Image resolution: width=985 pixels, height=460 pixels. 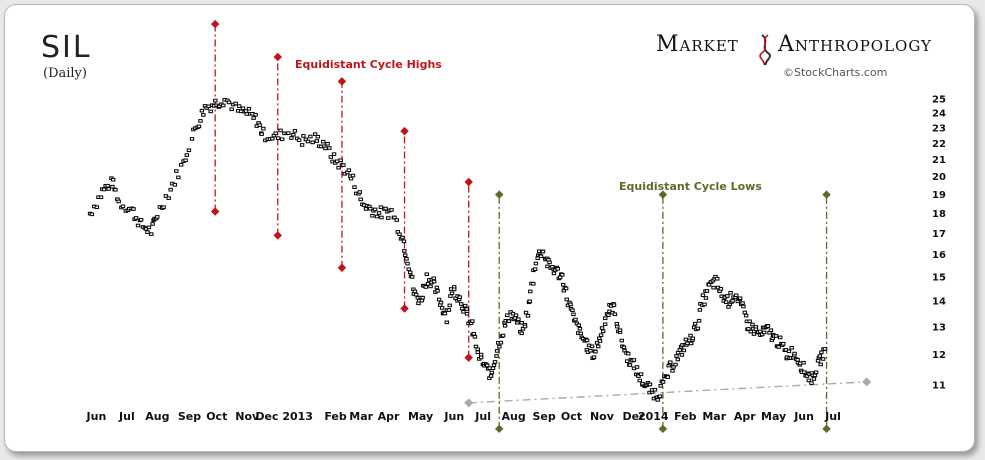 What do you see at coordinates (361, 416) in the screenshot?
I see `x-tick-label: Mar` at bounding box center [361, 416].